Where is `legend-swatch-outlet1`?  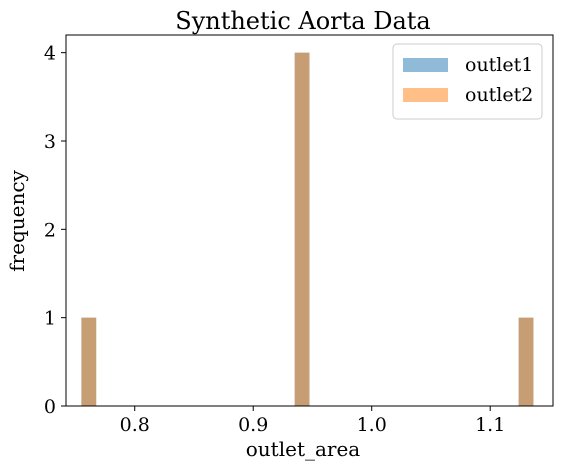 legend-swatch-outlet1 is located at coordinates (425, 65).